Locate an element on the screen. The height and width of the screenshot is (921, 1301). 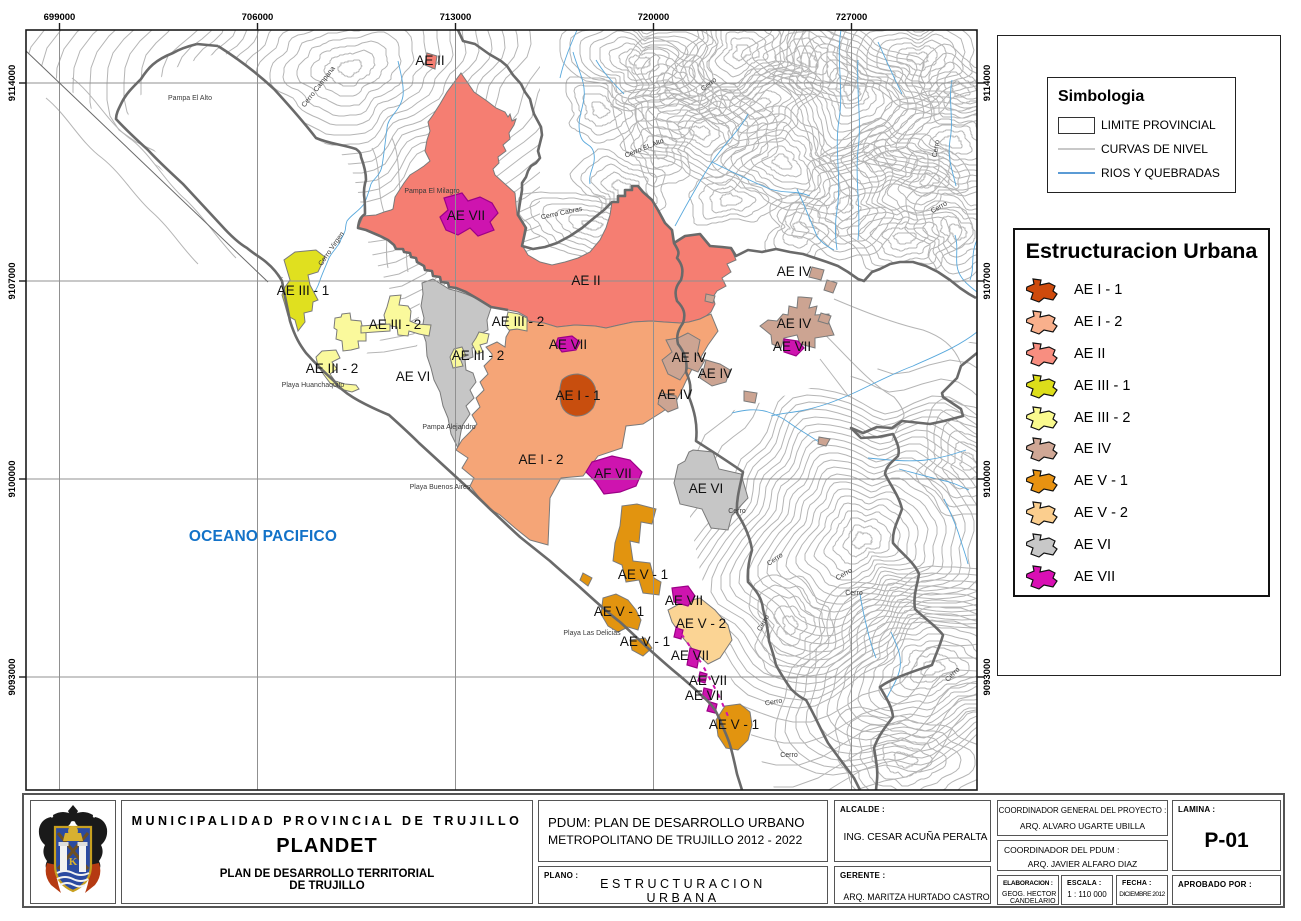
svg-text: 713000 is located at coordinates (456, 17).